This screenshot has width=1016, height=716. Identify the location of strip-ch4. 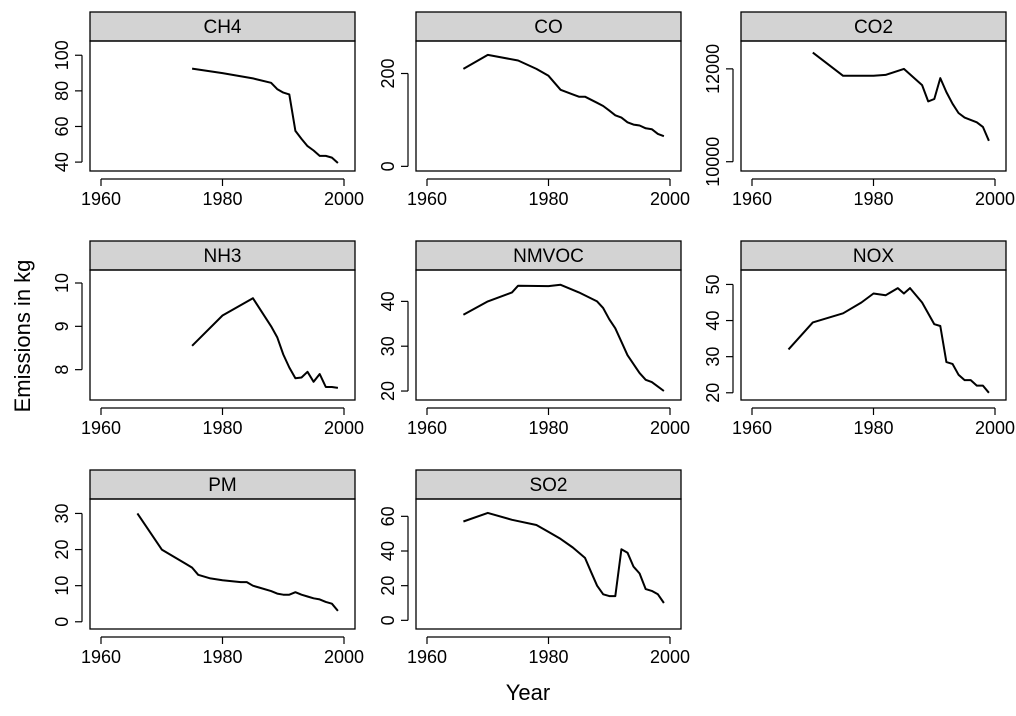
(222, 26).